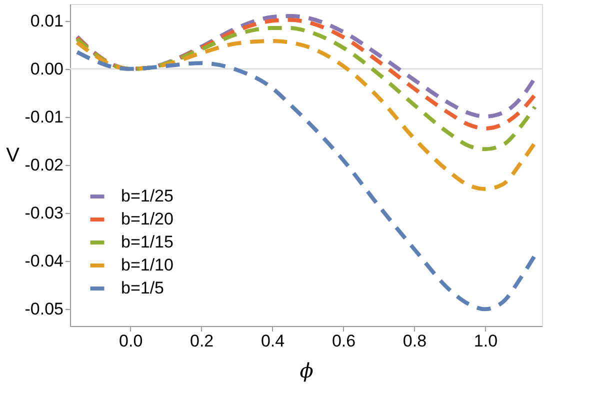 This screenshot has width=600, height=407. What do you see at coordinates (414, 341) in the screenshot?
I see `x-tick-label: 0.8` at bounding box center [414, 341].